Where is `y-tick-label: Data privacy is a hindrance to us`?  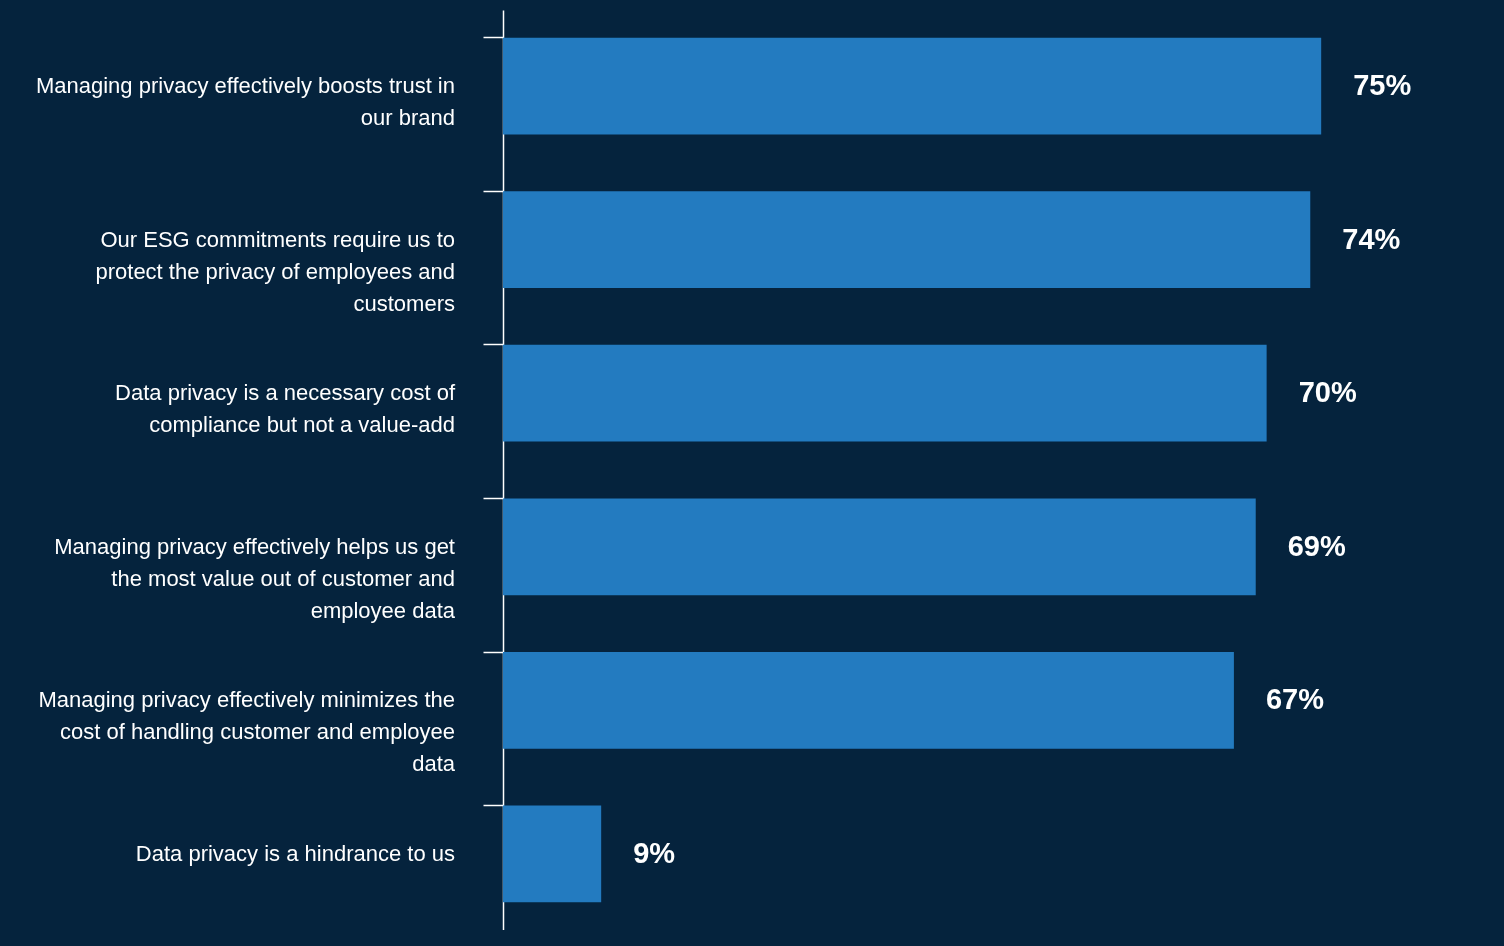
y-tick-label: Data privacy is a hindrance to us is located at coordinates (295, 853).